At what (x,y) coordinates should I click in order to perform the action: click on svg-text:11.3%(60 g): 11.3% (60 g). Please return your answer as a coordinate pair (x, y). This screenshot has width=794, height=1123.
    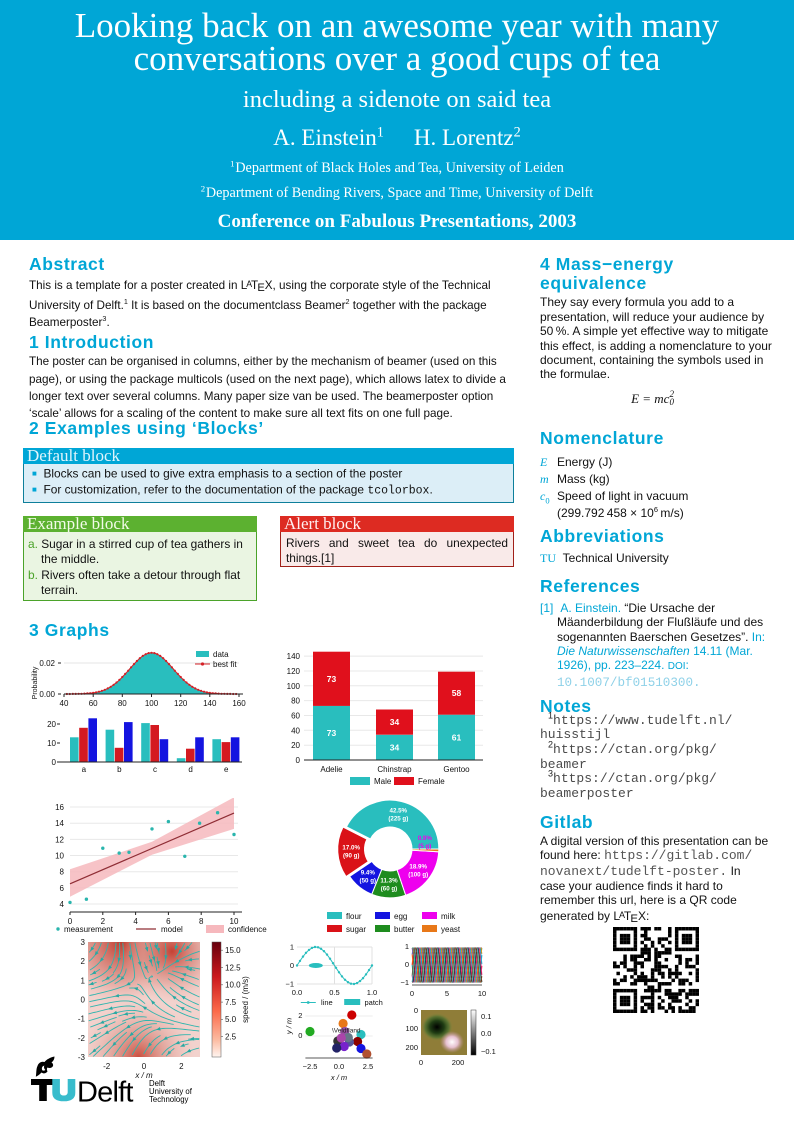
    Looking at the image, I should click on (389, 884).